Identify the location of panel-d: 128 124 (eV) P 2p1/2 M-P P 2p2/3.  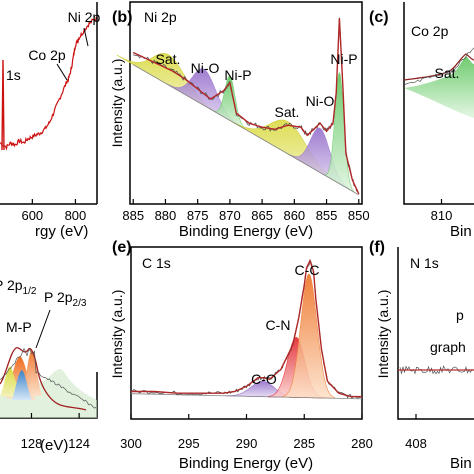
(49, 365).